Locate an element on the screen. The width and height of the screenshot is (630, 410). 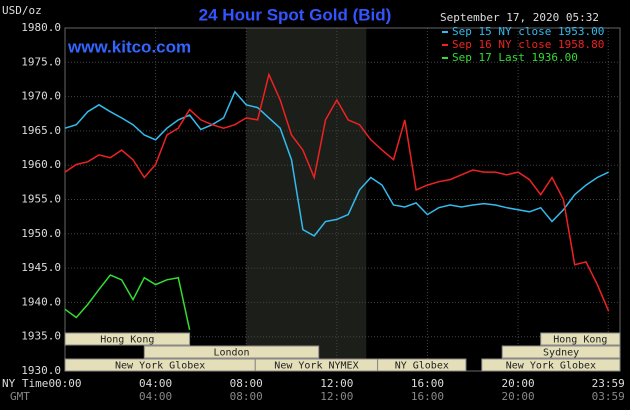
gmt-tick-label: 20:00 is located at coordinates (517, 396).